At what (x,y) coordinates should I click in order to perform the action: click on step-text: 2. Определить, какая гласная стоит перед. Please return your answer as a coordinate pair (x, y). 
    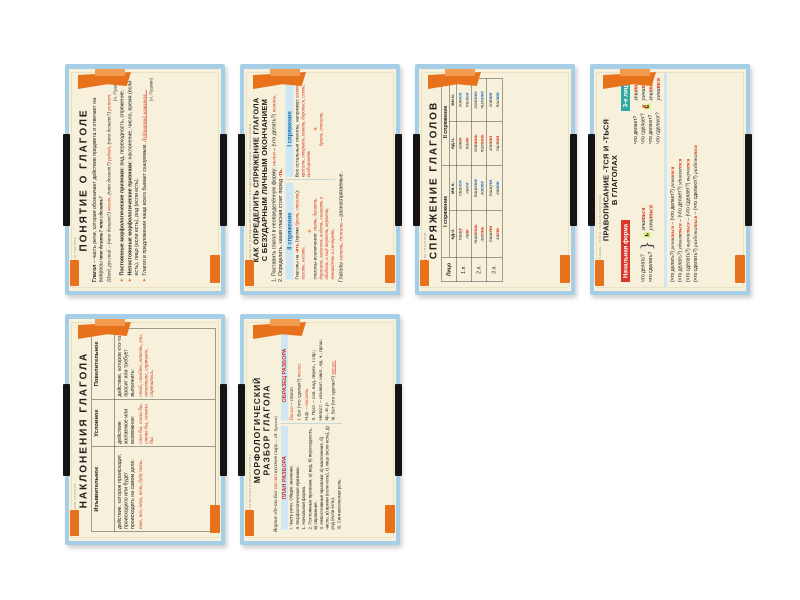
    Looking at the image, I should click on (280, 229).